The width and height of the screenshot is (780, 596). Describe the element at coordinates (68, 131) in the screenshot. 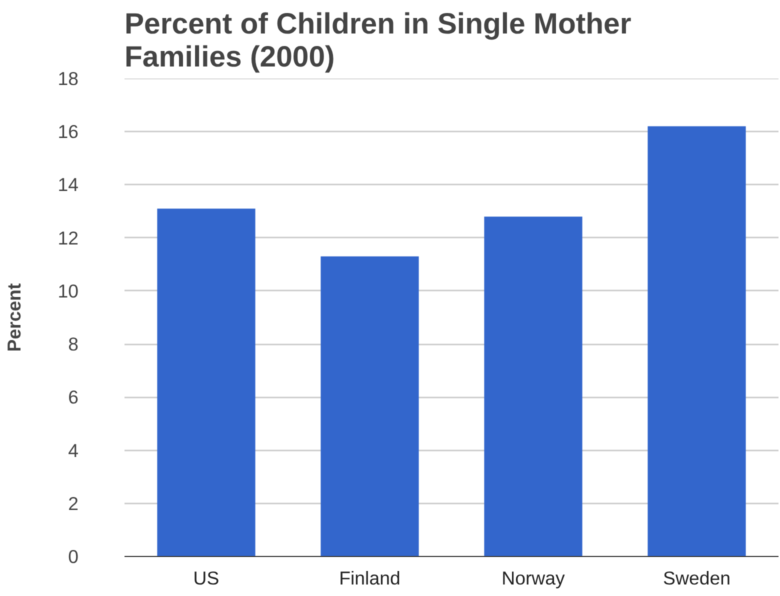

I see `y-tick-label: 16` at that location.